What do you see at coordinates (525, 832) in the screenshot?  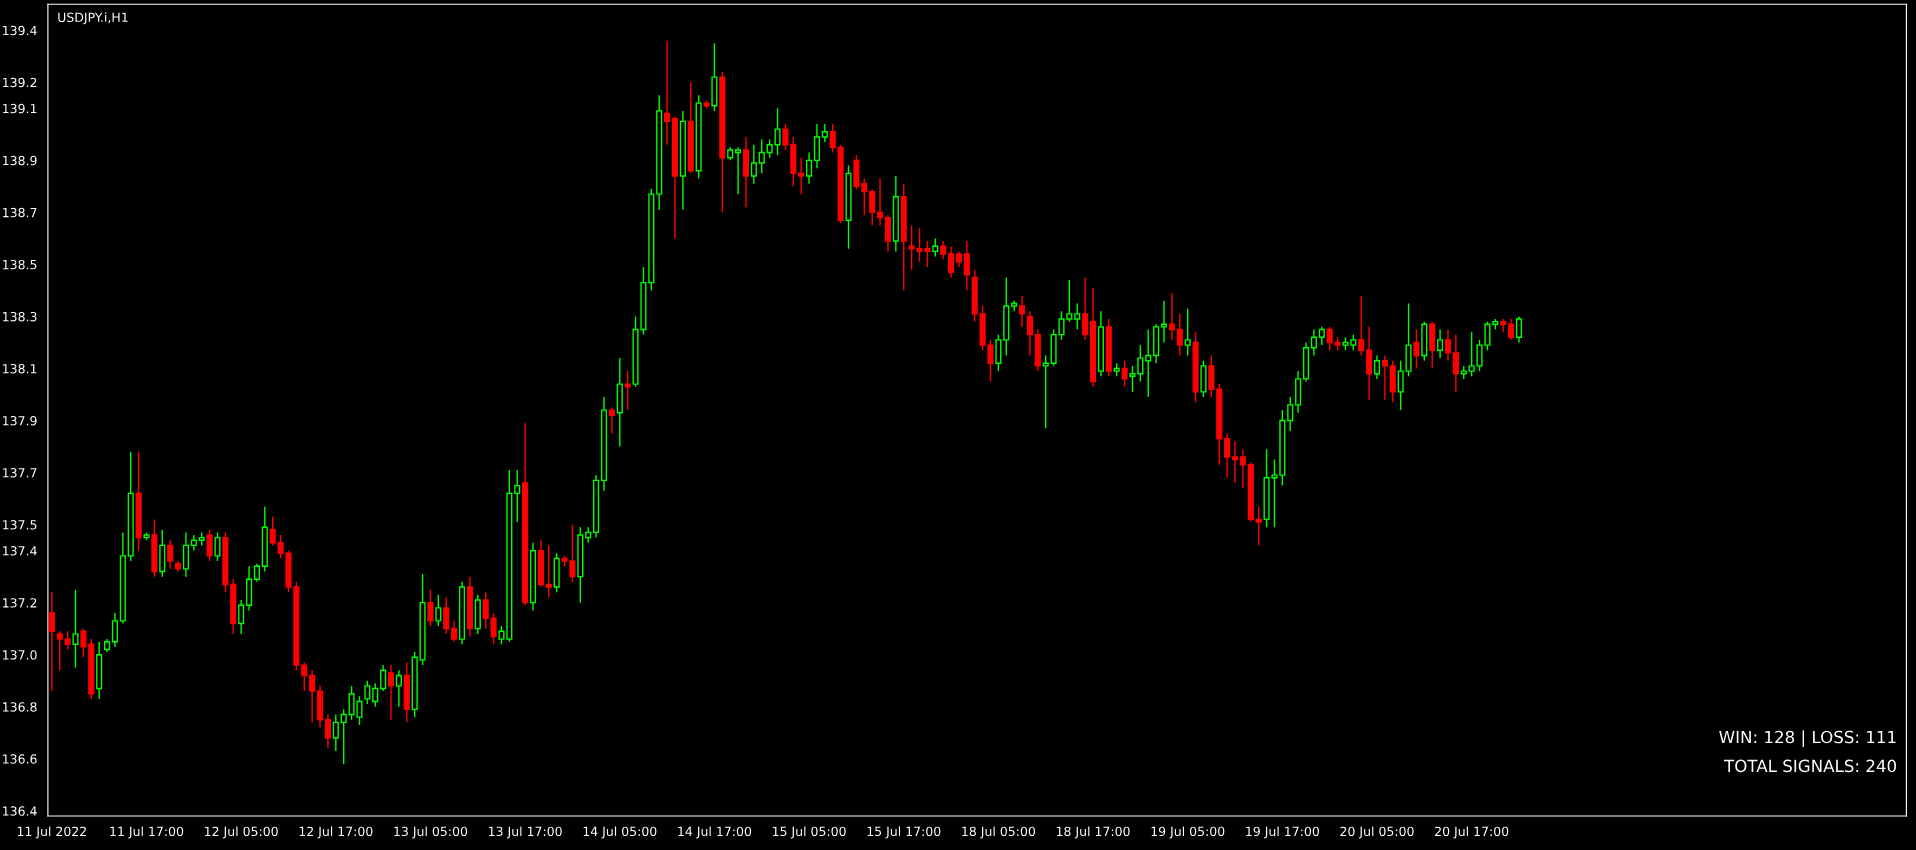 I see `x-tick-label: 13 Jul 17:00` at bounding box center [525, 832].